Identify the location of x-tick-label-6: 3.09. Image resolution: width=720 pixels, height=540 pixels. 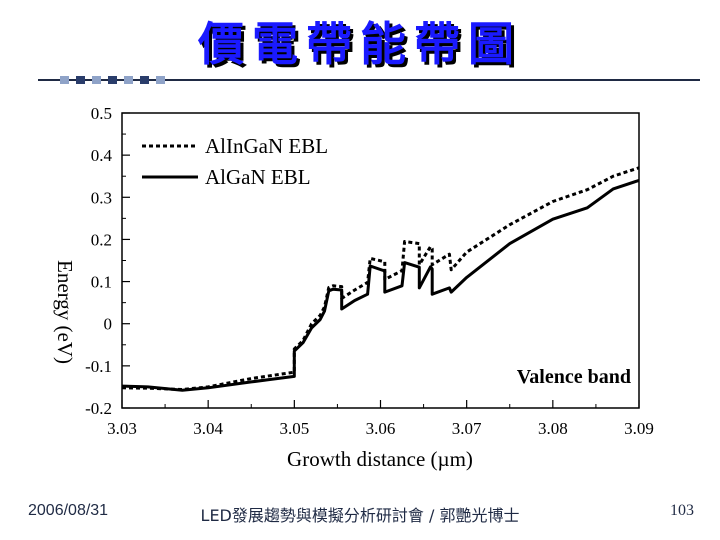
(639, 428).